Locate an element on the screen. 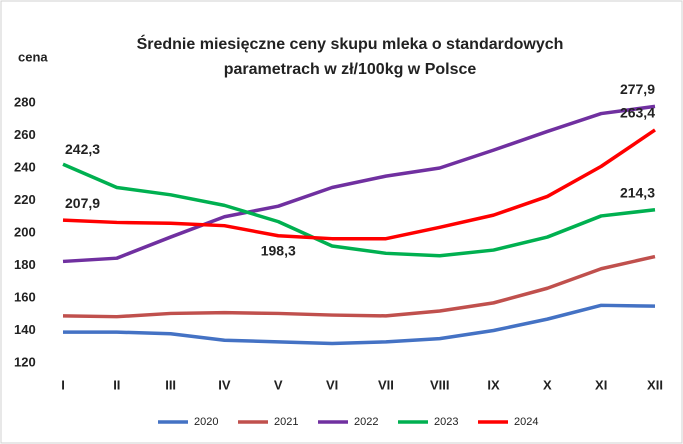 The width and height of the screenshot is (683, 444). x-tick-label: V is located at coordinates (278, 384).